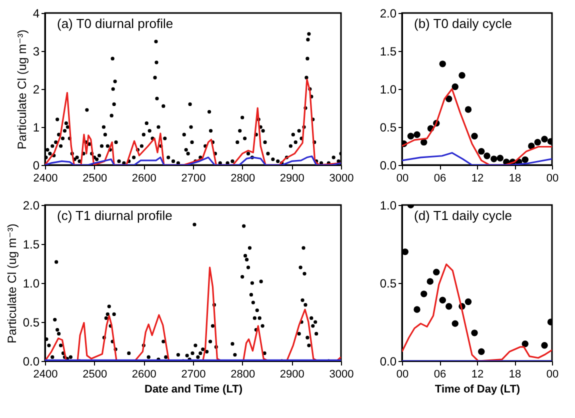 This screenshot has height=418, width=575. Describe the element at coordinates (36, 13) in the screenshot. I see `y-tick-label: 4` at that location.